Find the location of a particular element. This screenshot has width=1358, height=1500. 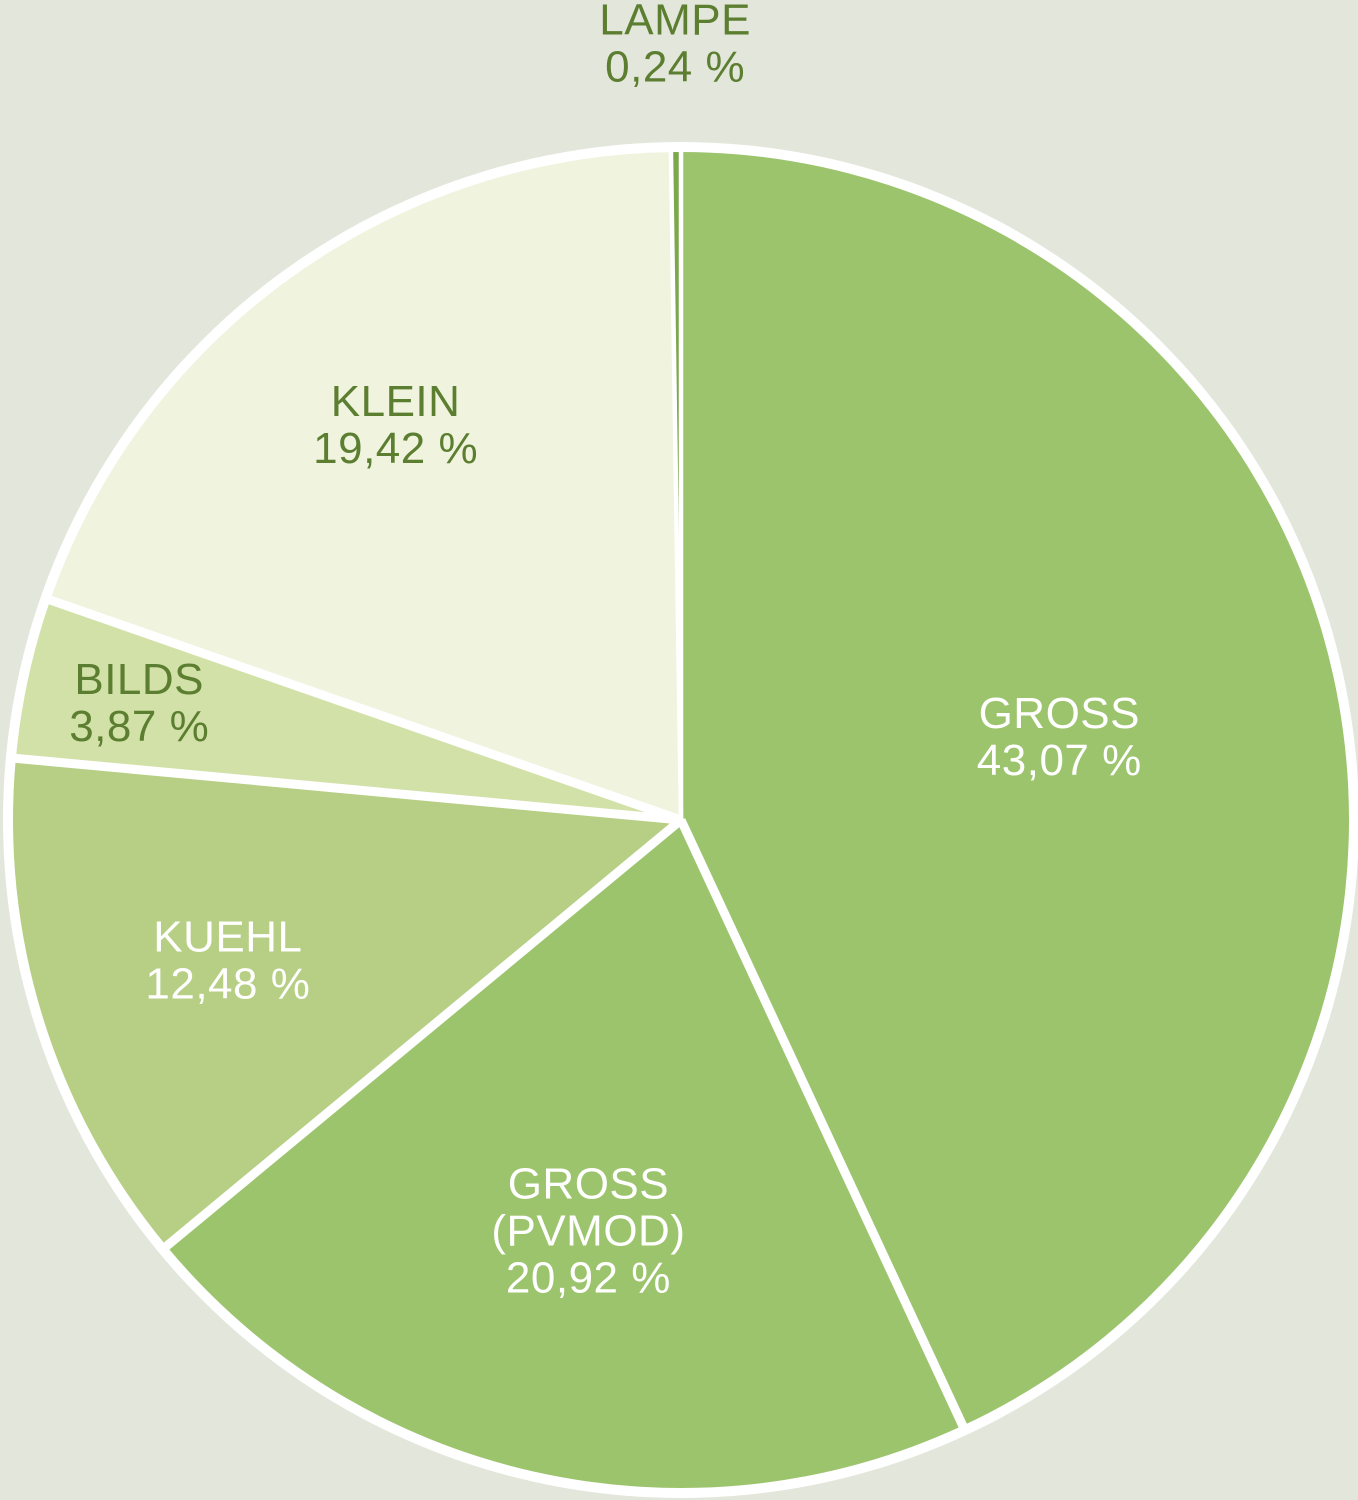

slice-label-name: (PVMOD) is located at coordinates (588, 1231).